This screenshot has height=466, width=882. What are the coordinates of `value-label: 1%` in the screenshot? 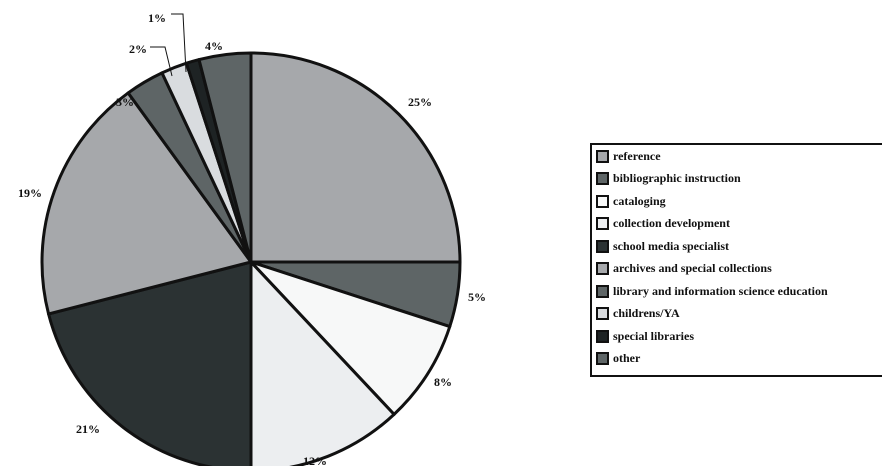 It's located at (157, 18).